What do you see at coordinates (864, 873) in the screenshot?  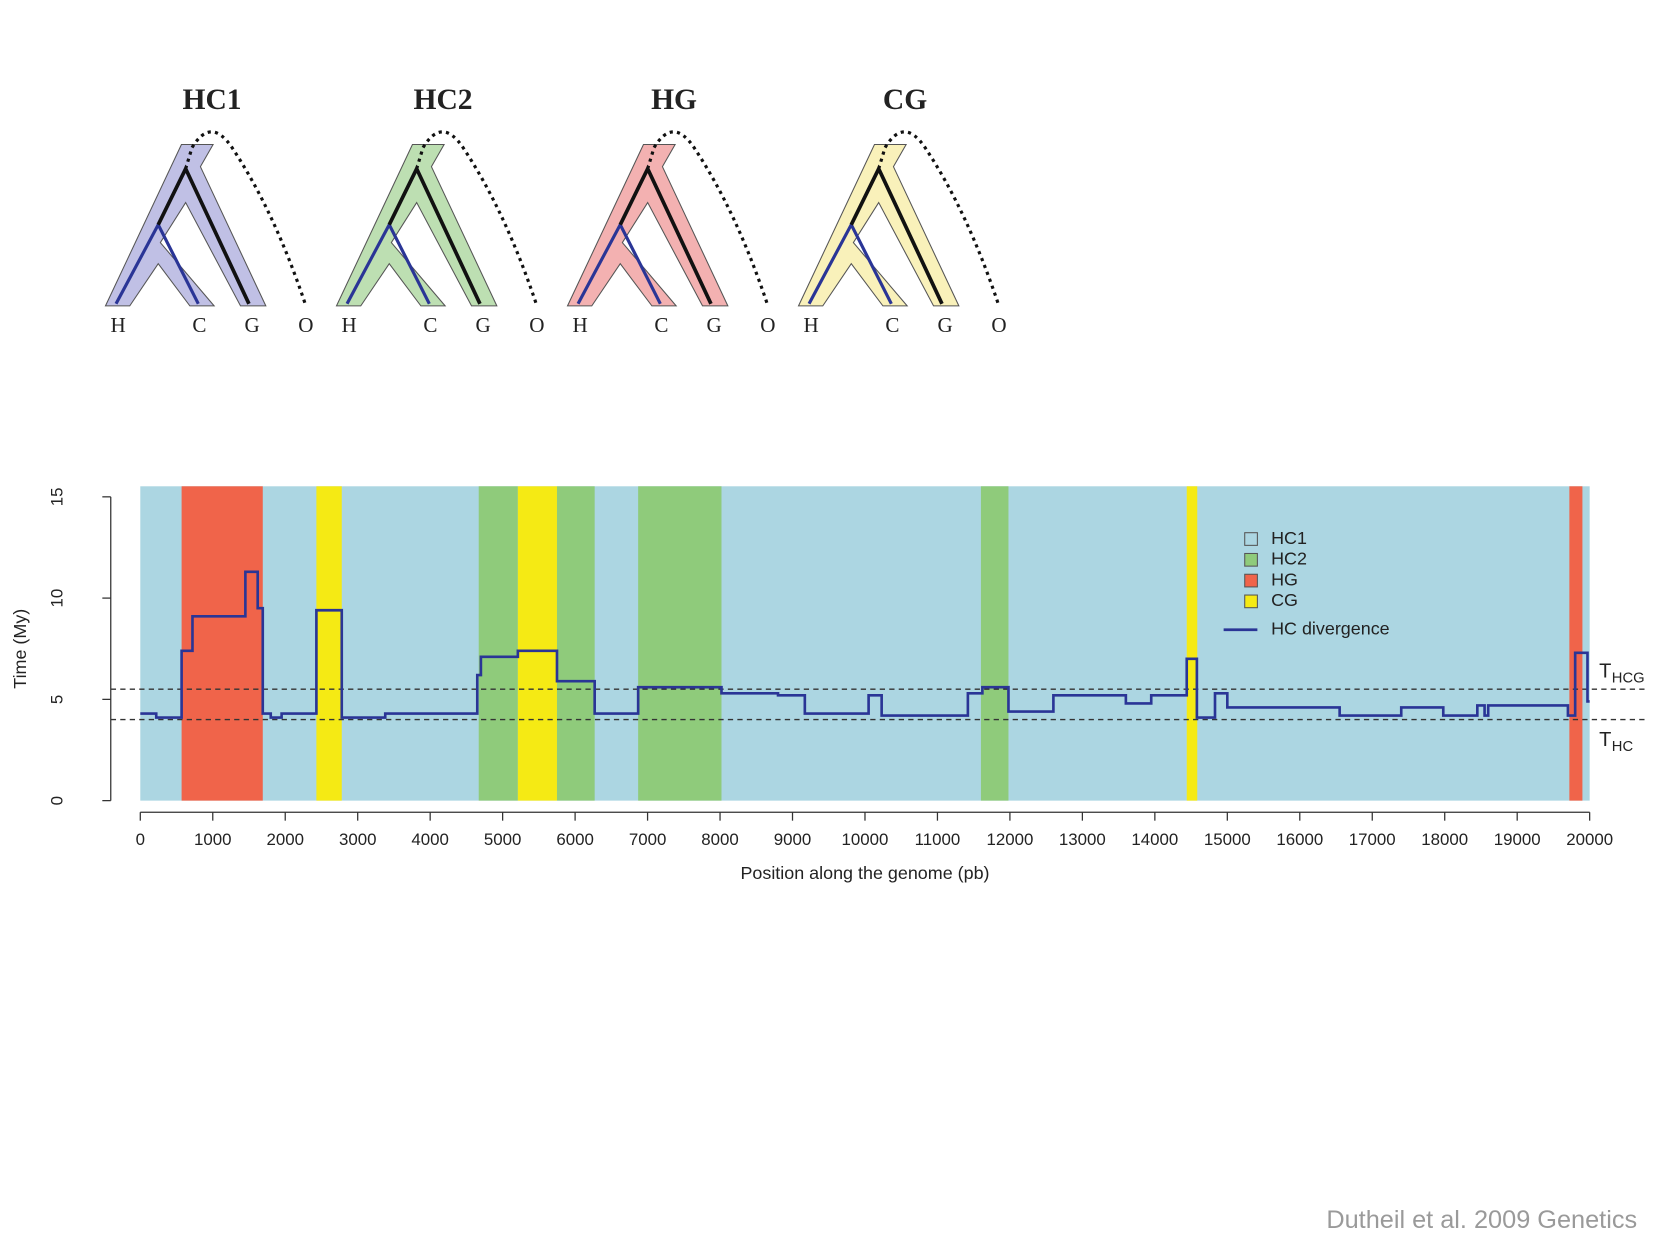 I see `x-axis-label: Position along the genome (pb)` at bounding box center [864, 873].